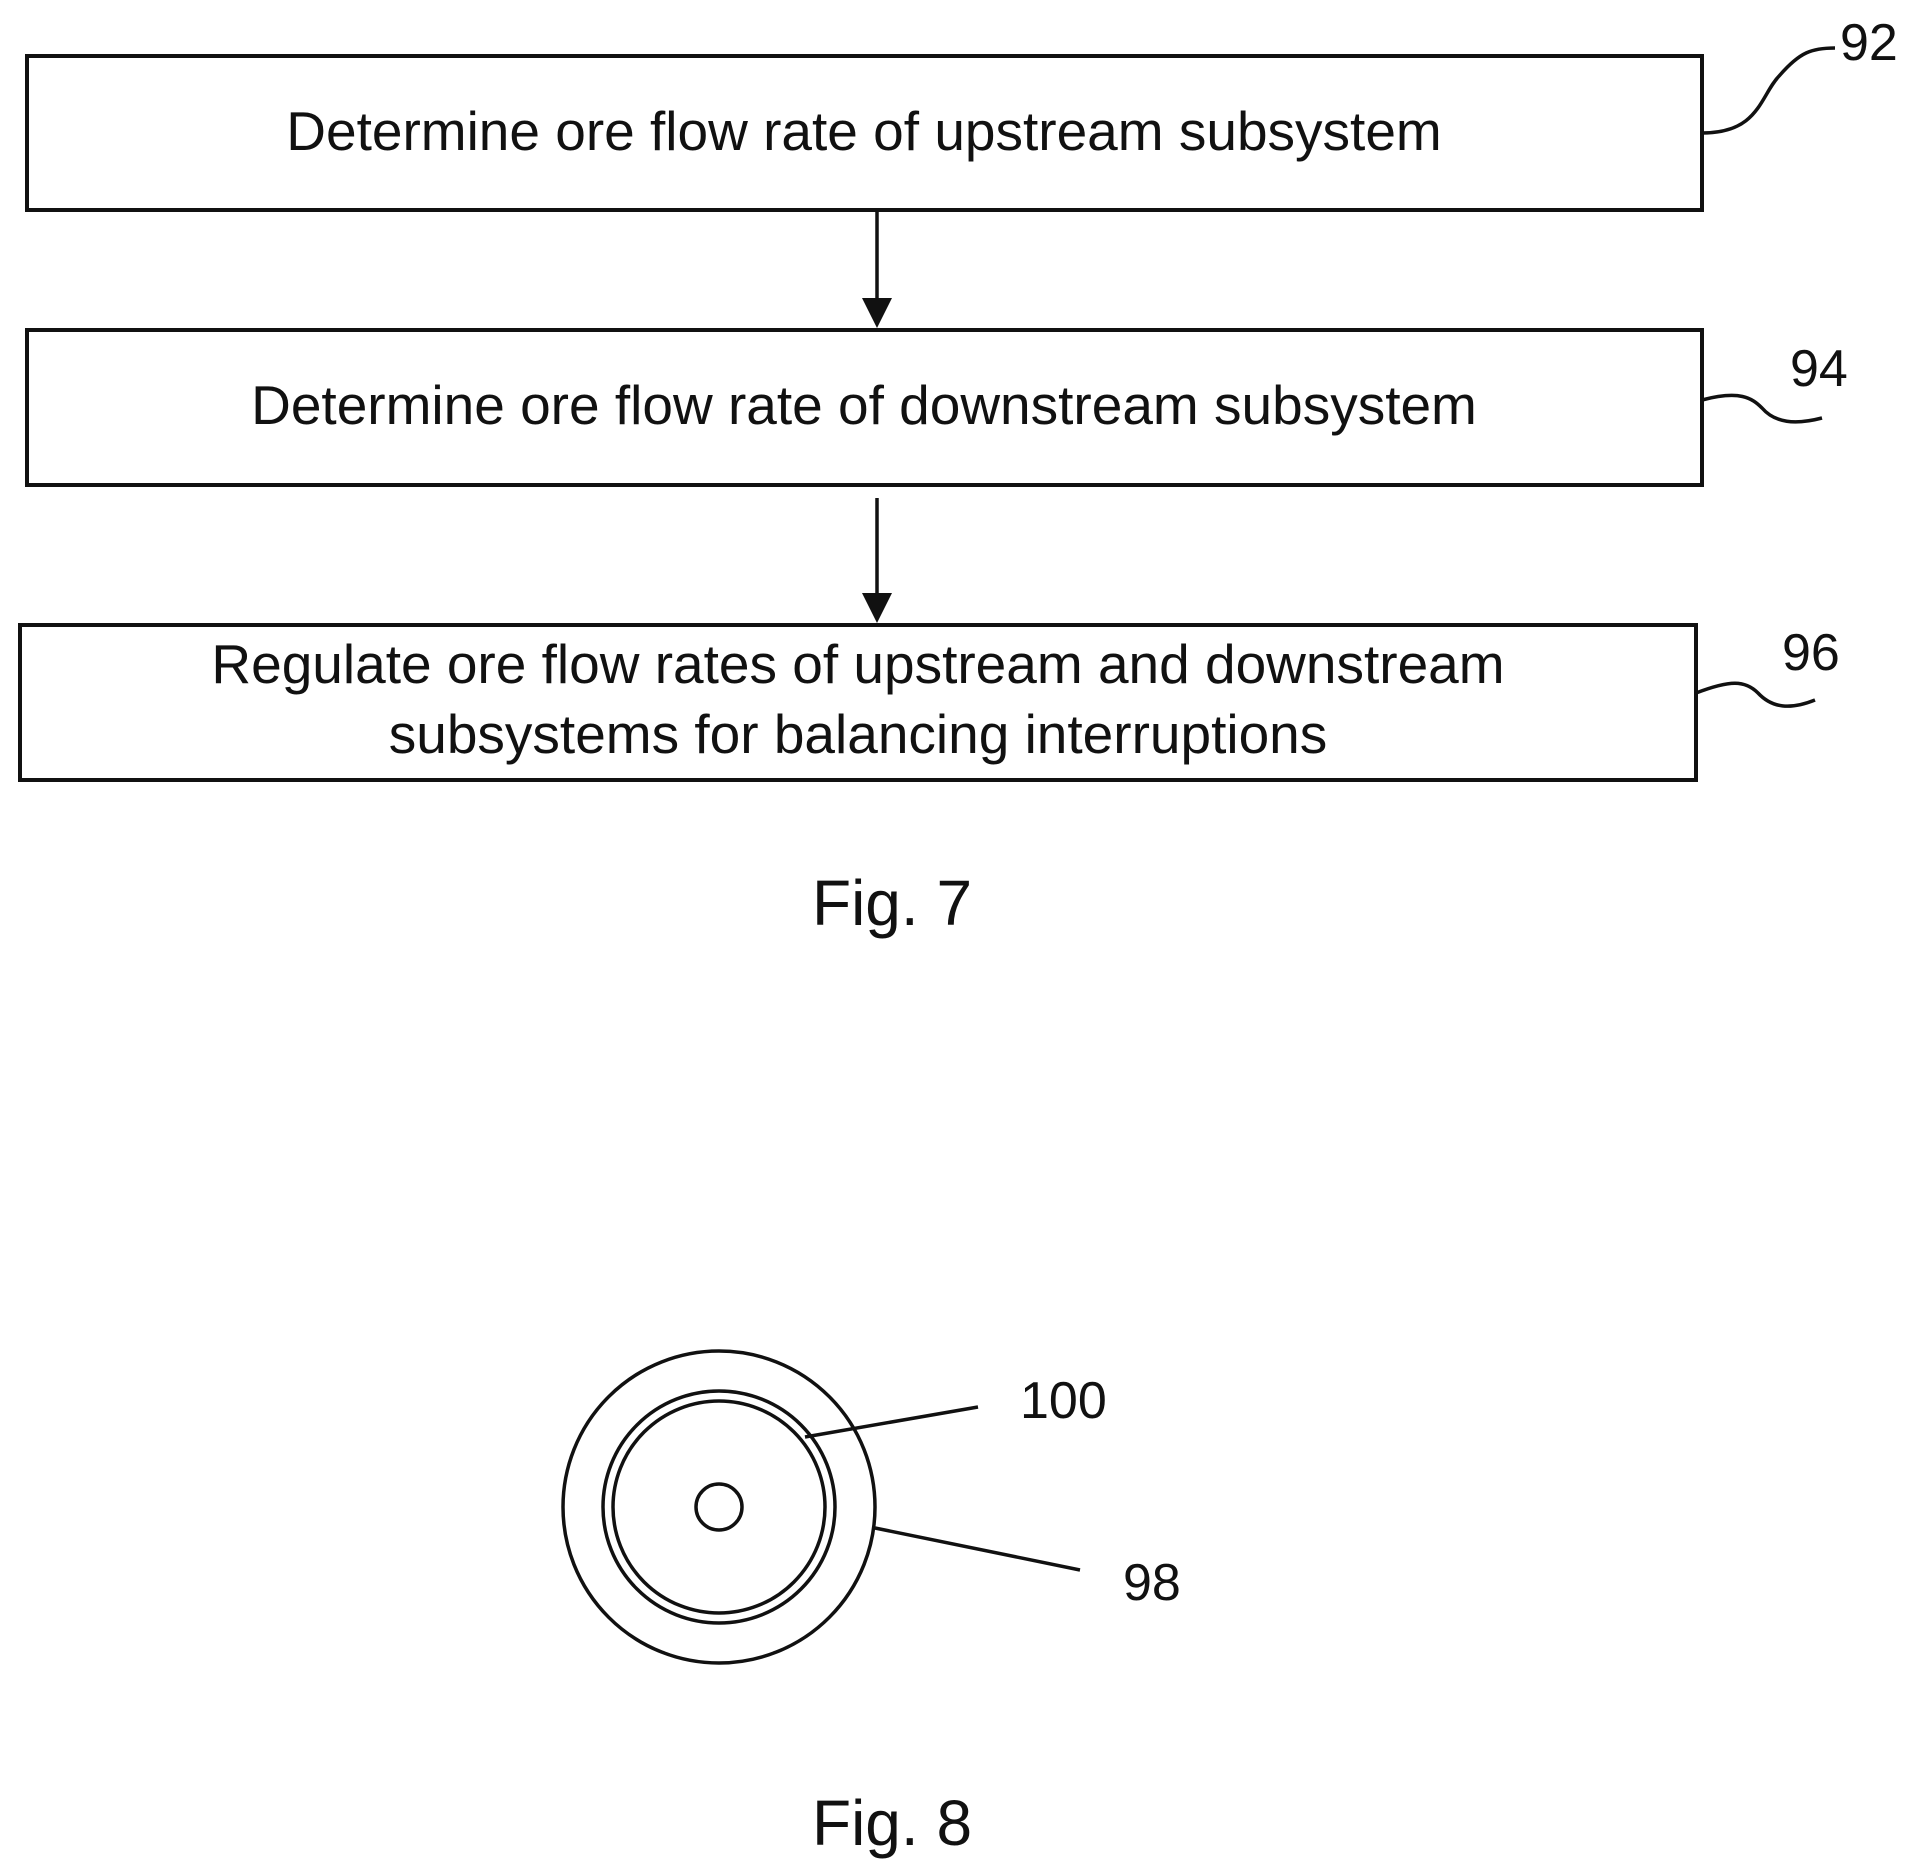  I want to click on fig7-caption: Fig. 7, so click(892, 903).